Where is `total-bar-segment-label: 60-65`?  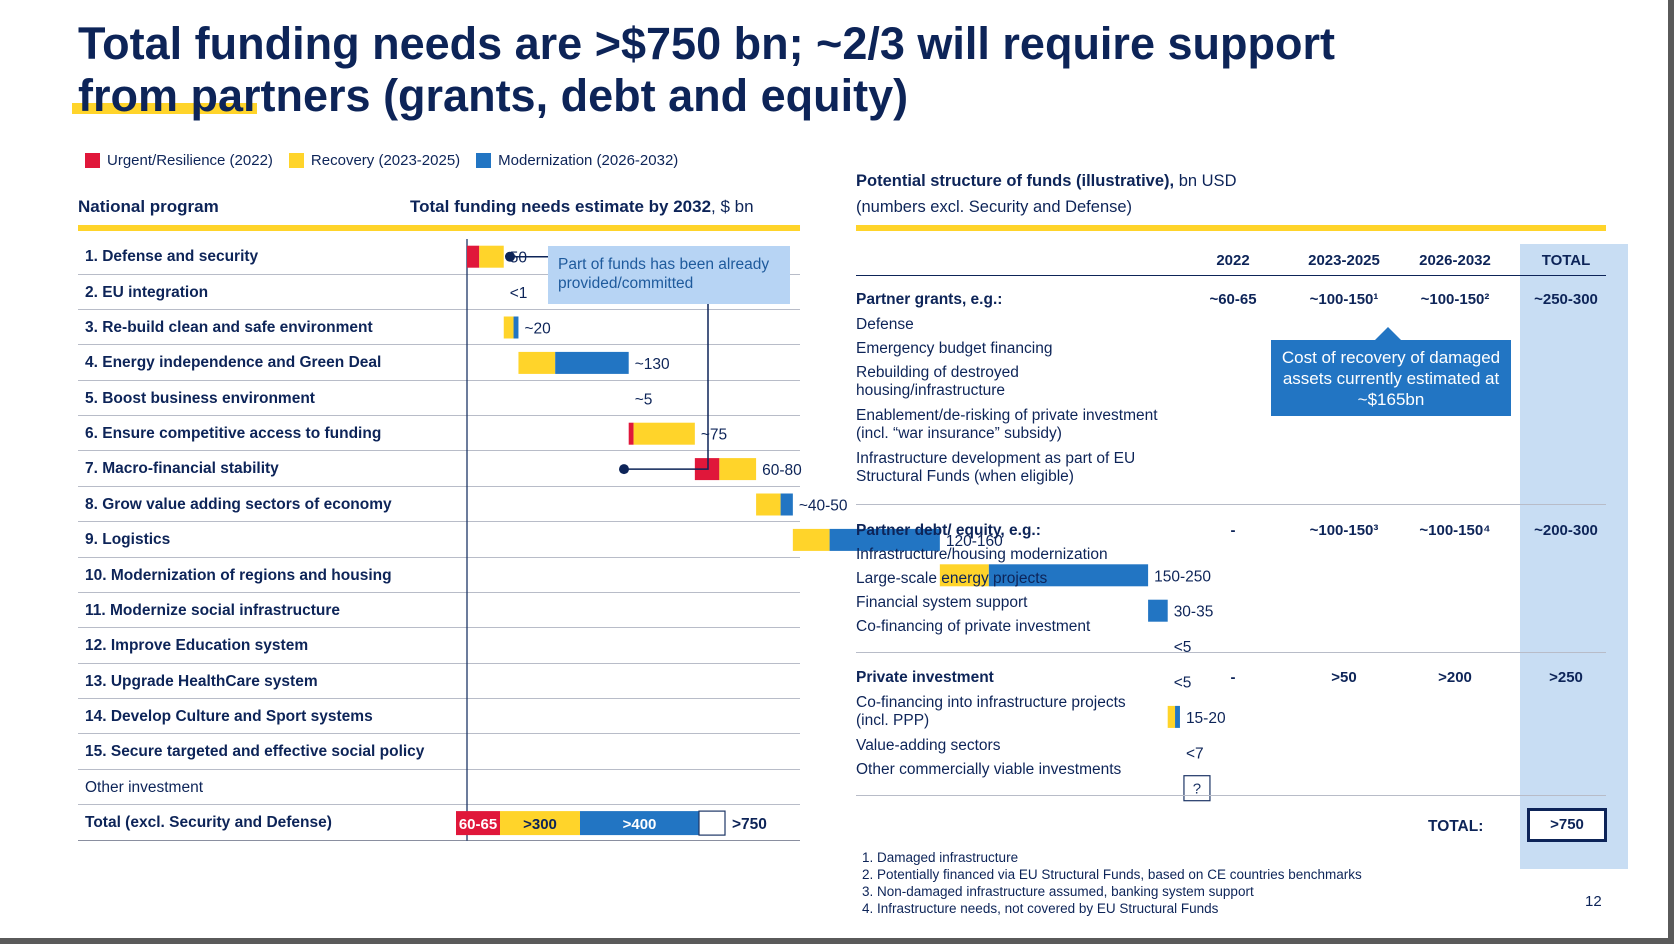 total-bar-segment-label: 60-65 is located at coordinates (478, 824).